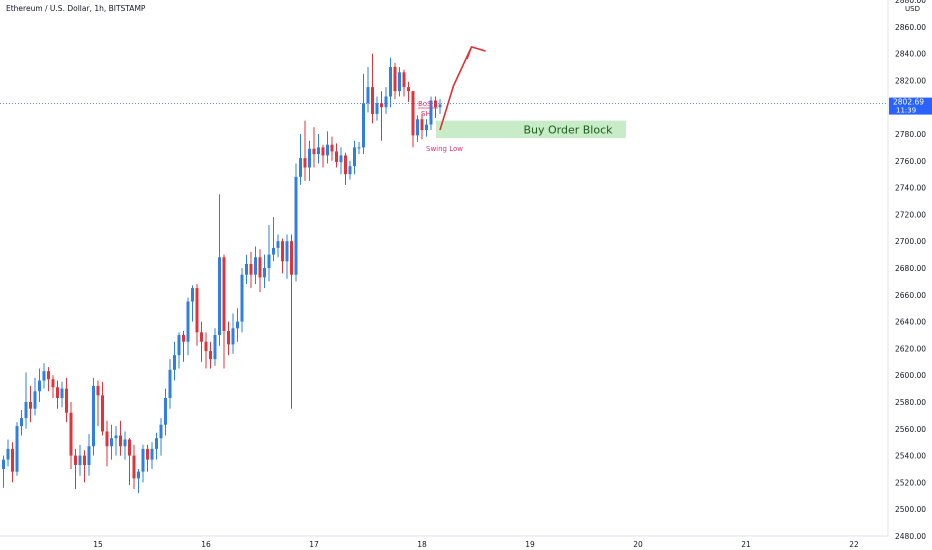 The image size is (932, 550). I want to click on y-tick-label: 2560.00, so click(910, 429).